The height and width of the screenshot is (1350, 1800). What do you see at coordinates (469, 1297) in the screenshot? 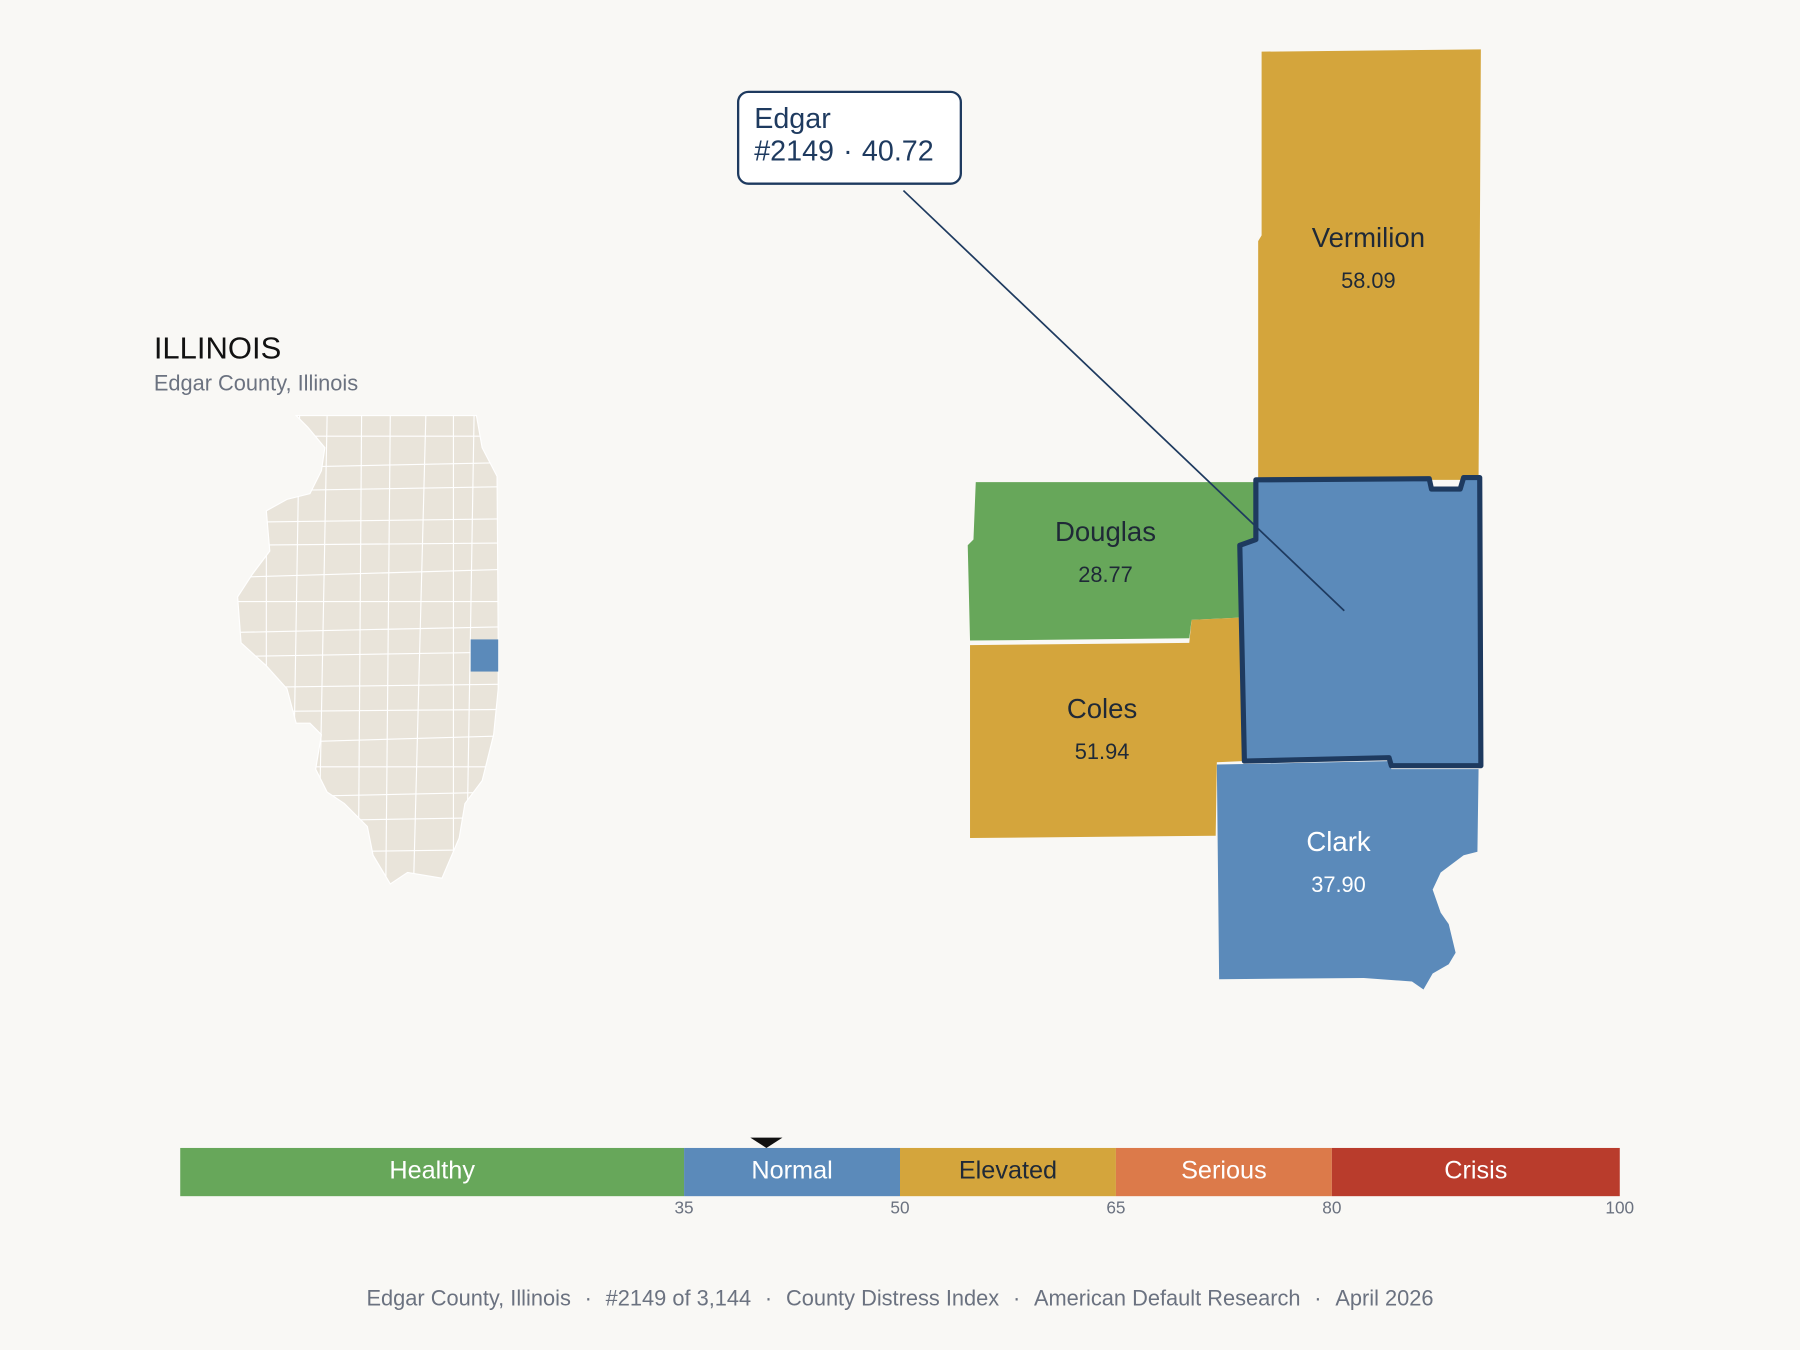
I see `footer-item: Edgar County, Illinois` at bounding box center [469, 1297].